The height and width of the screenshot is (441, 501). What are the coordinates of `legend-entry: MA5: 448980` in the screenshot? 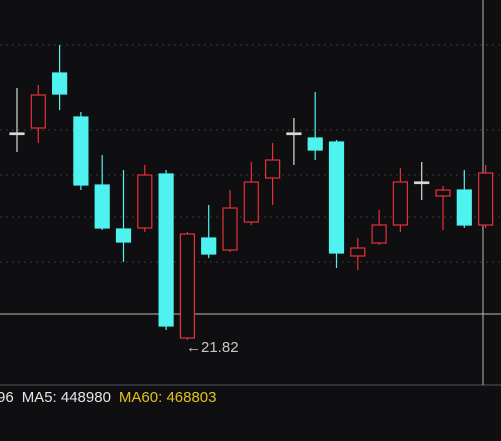 It's located at (66, 397).